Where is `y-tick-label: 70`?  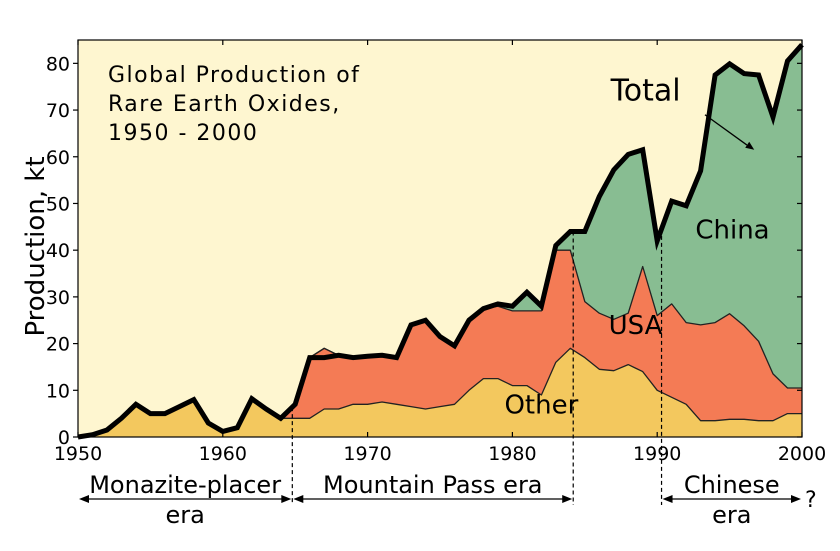 y-tick-label: 70 is located at coordinates (58, 111).